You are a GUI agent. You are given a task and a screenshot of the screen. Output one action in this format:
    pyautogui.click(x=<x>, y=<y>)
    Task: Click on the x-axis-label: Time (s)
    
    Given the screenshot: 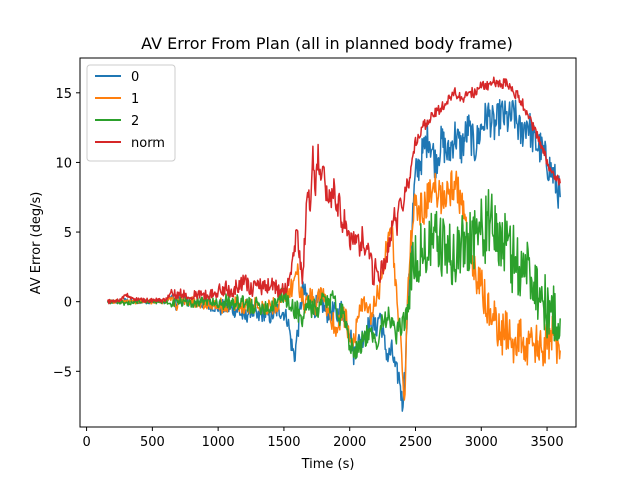 What is the action you would take?
    pyautogui.click(x=328, y=464)
    